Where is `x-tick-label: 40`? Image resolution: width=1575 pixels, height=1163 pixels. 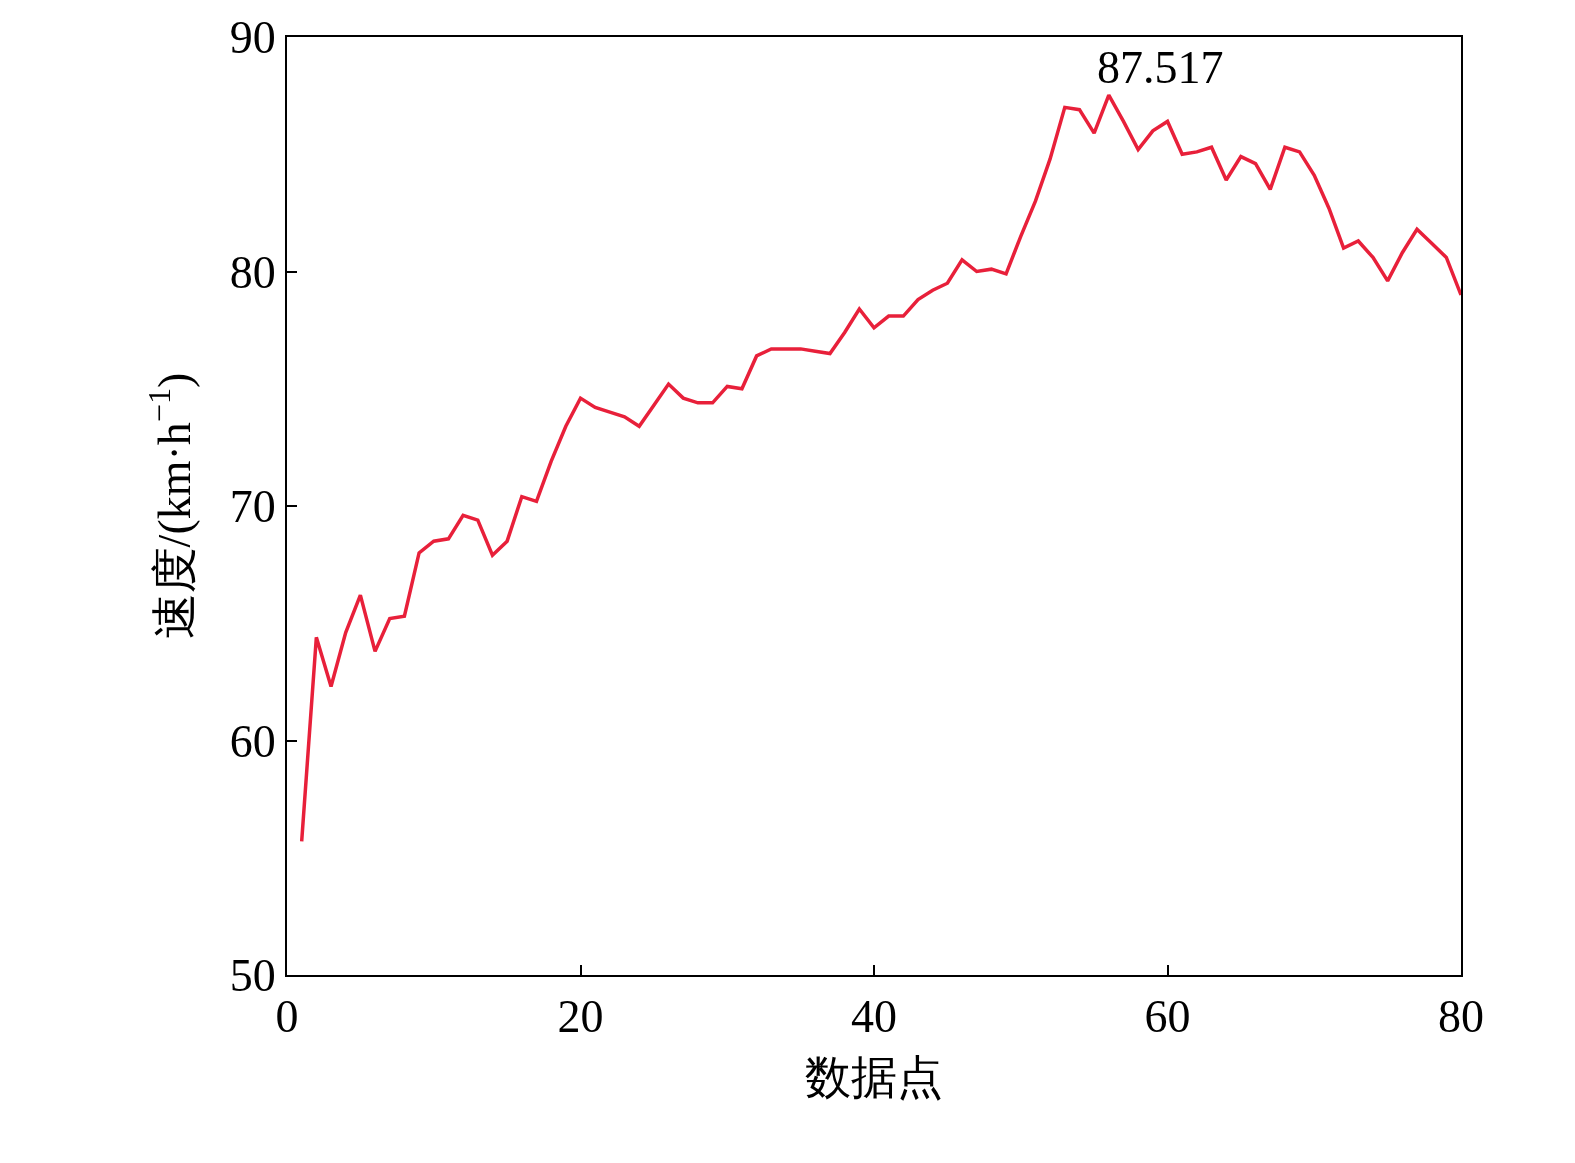 x-tick-label: 40 is located at coordinates (874, 1017).